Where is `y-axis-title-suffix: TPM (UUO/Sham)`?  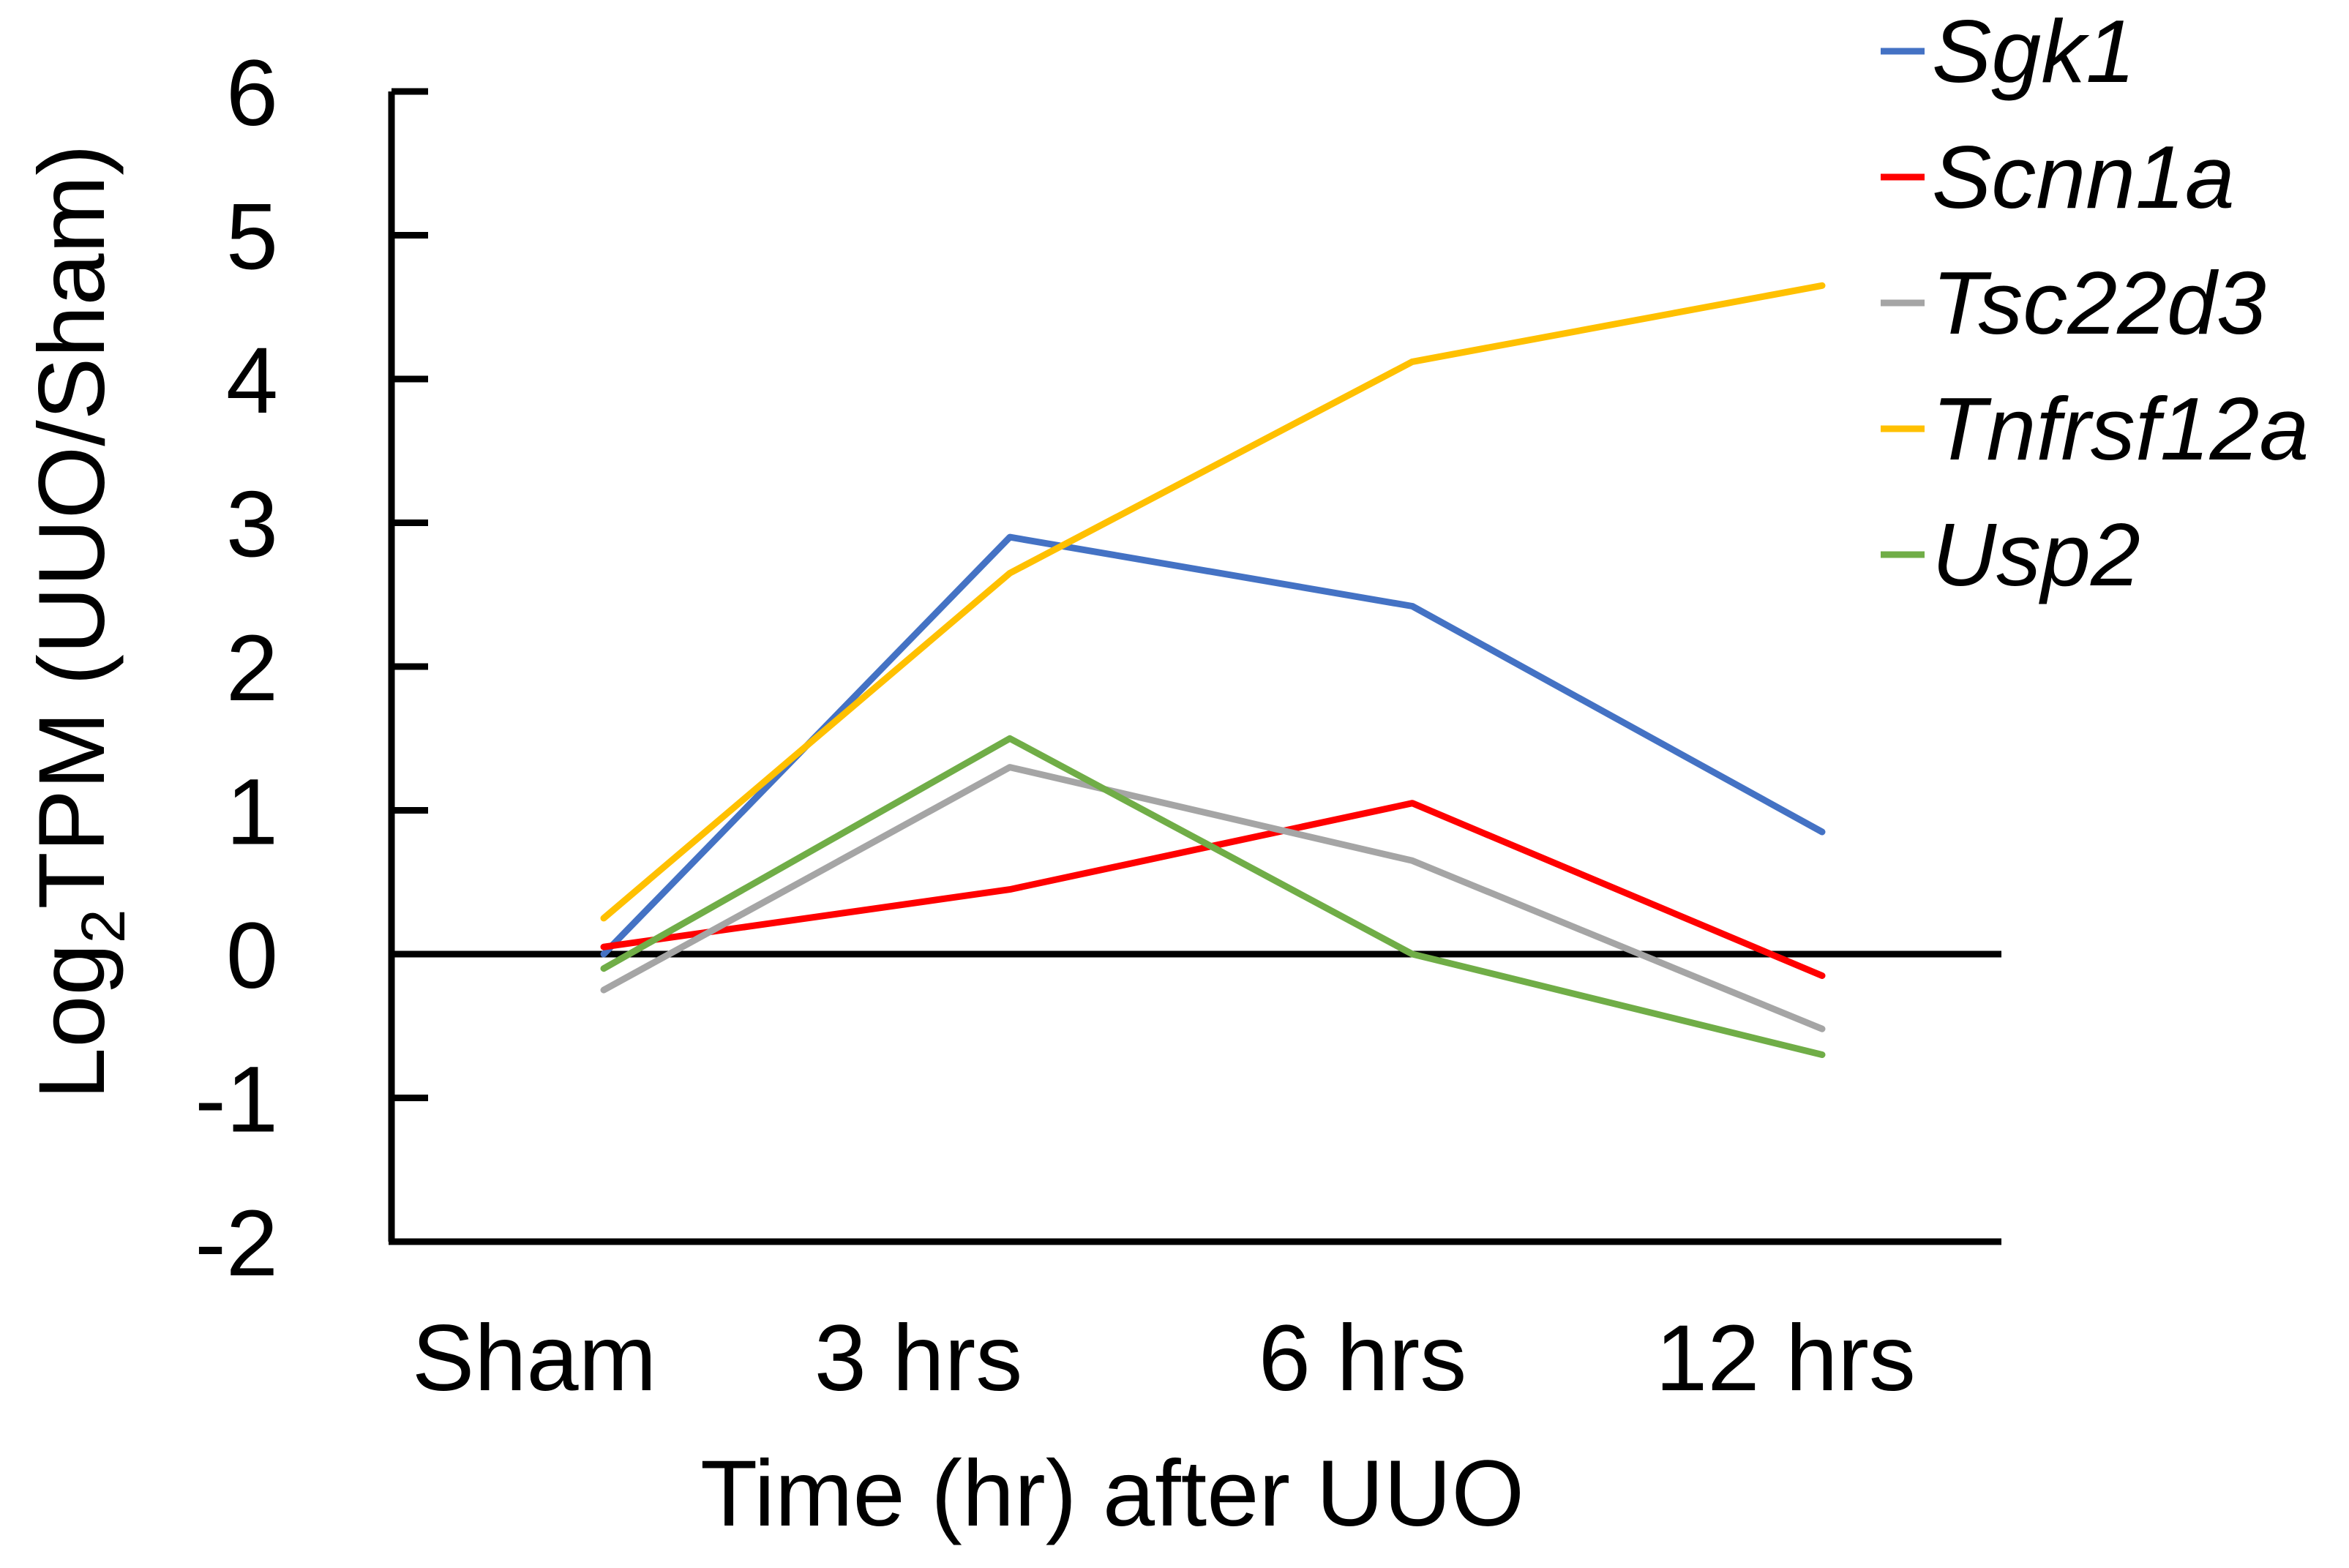 y-axis-title-suffix: TPM (UUO/Sham) is located at coordinates (72, 526).